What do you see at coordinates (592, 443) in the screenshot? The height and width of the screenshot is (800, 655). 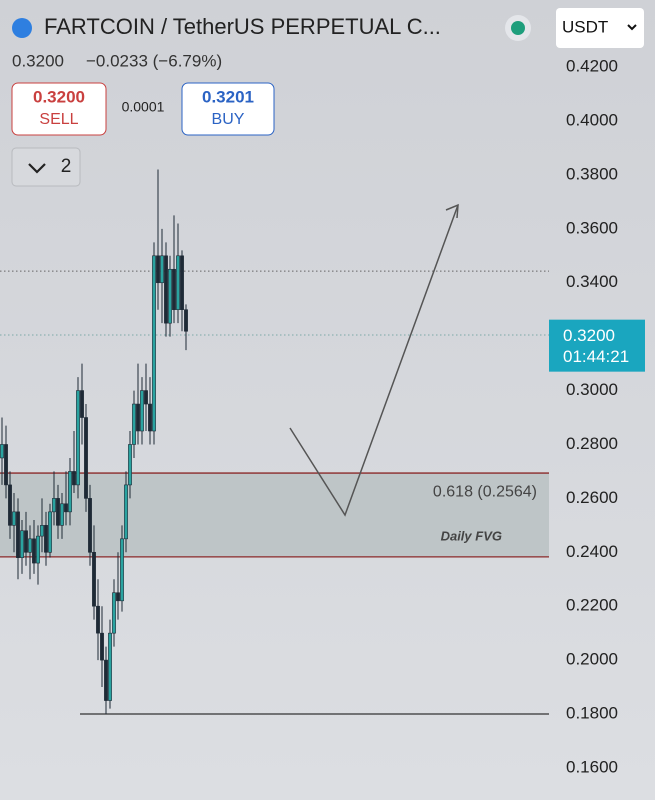 I see `y-tick-label: 0.2800` at bounding box center [592, 443].